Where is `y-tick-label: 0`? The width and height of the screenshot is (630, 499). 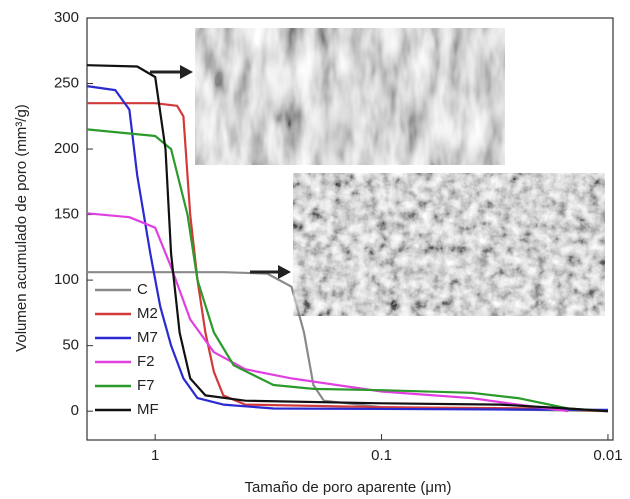 y-tick-label: 0 is located at coordinates (75, 410).